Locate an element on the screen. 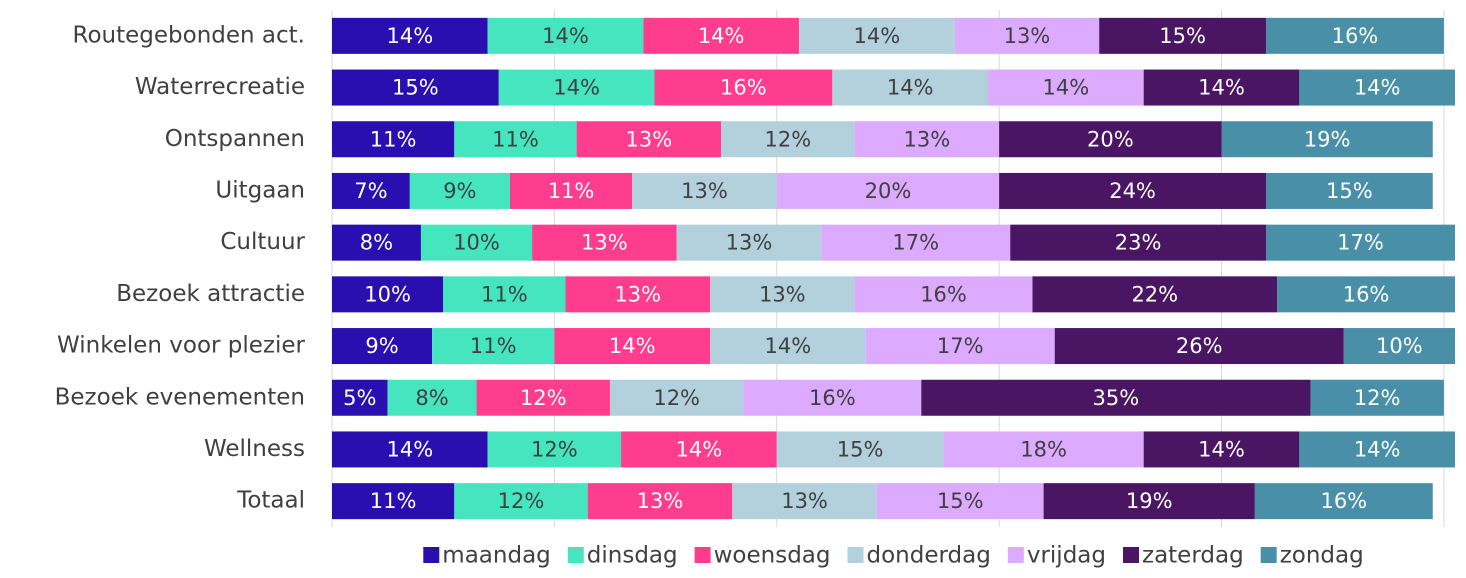 Image resolution: width=1466 pixels, height=578 pixels. category-label: Bezoek attractie is located at coordinates (210, 294).